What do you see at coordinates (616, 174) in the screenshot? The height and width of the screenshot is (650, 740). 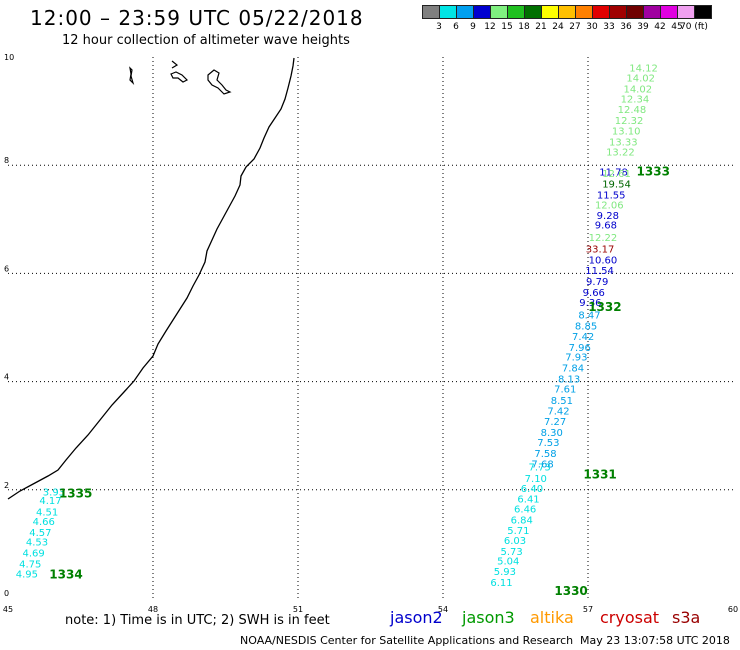 I see `wave-height-value: 12.61` at bounding box center [616, 174].